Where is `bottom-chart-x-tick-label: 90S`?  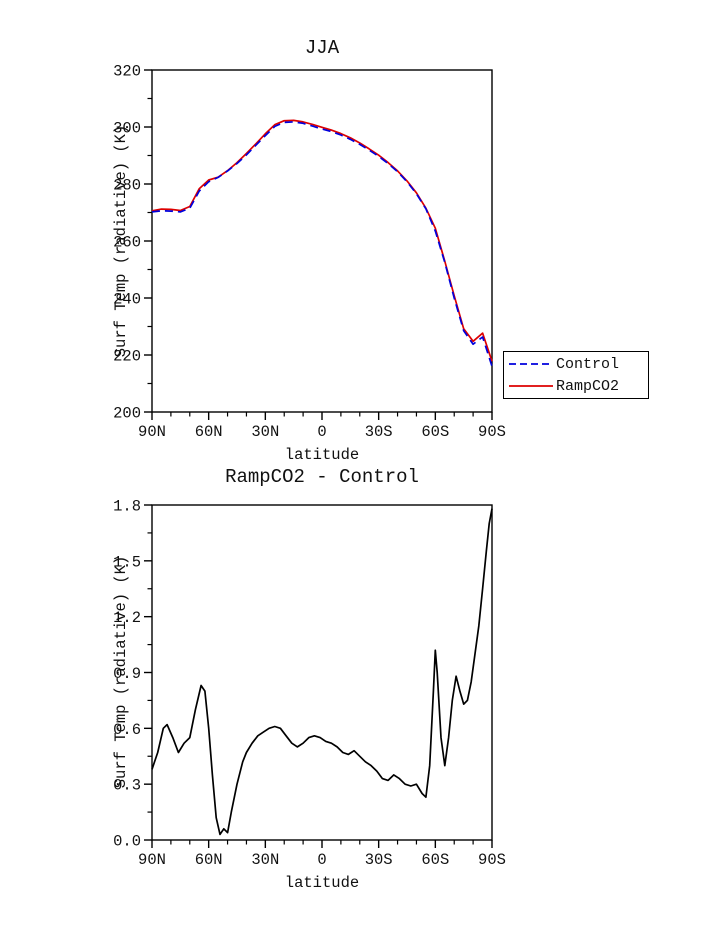 bottom-chart-x-tick-label: 90S is located at coordinates (492, 860).